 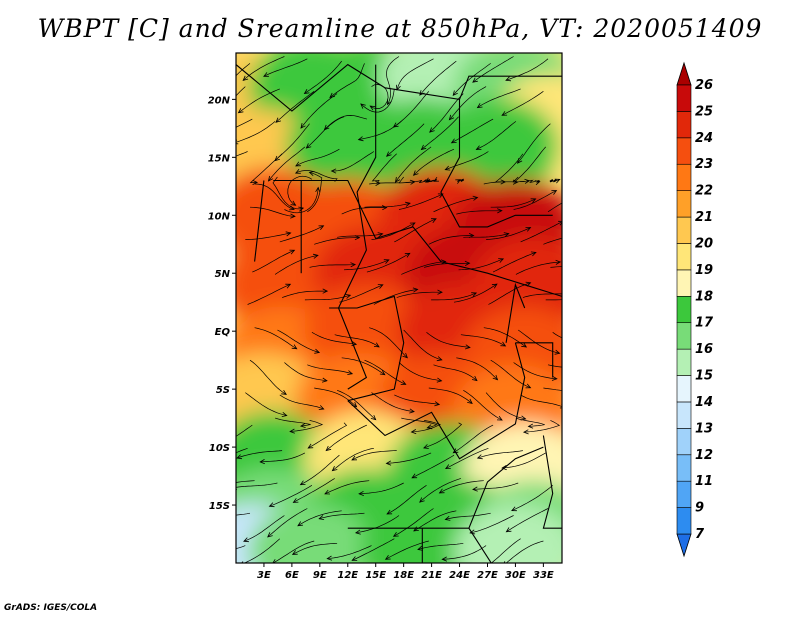 What do you see at coordinates (704, 349) in the screenshot?
I see `colorbar-label: 16` at bounding box center [704, 349].